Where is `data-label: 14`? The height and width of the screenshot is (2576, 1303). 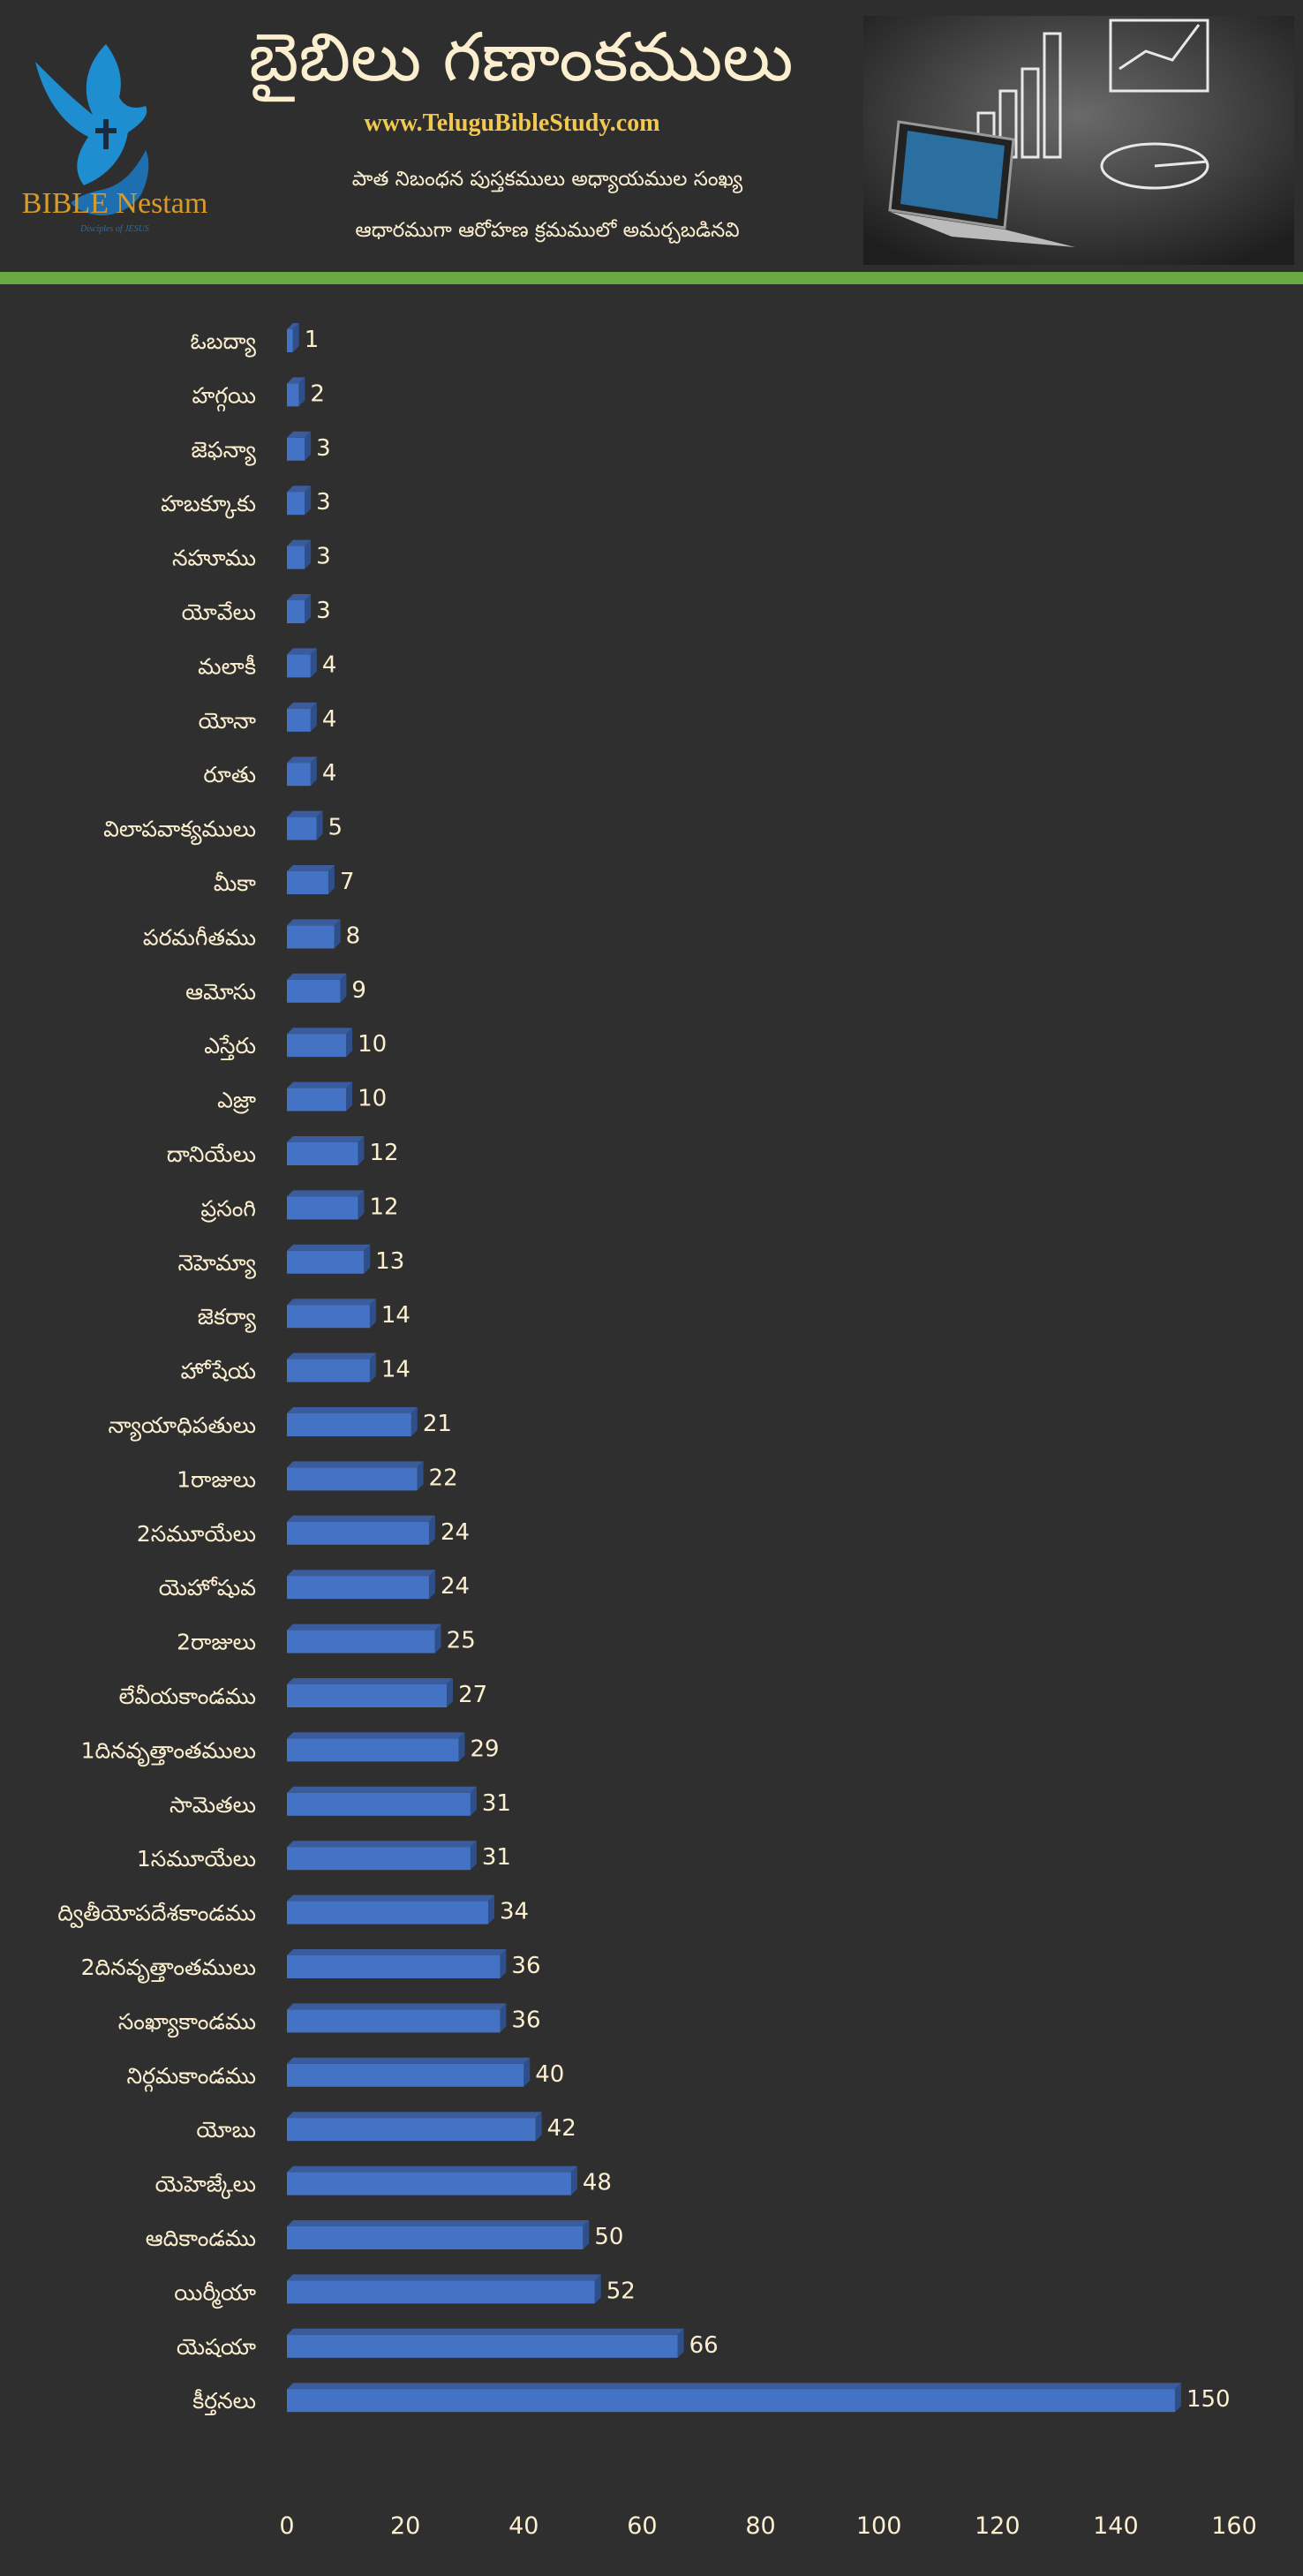 data-label: 14 is located at coordinates (395, 1370).